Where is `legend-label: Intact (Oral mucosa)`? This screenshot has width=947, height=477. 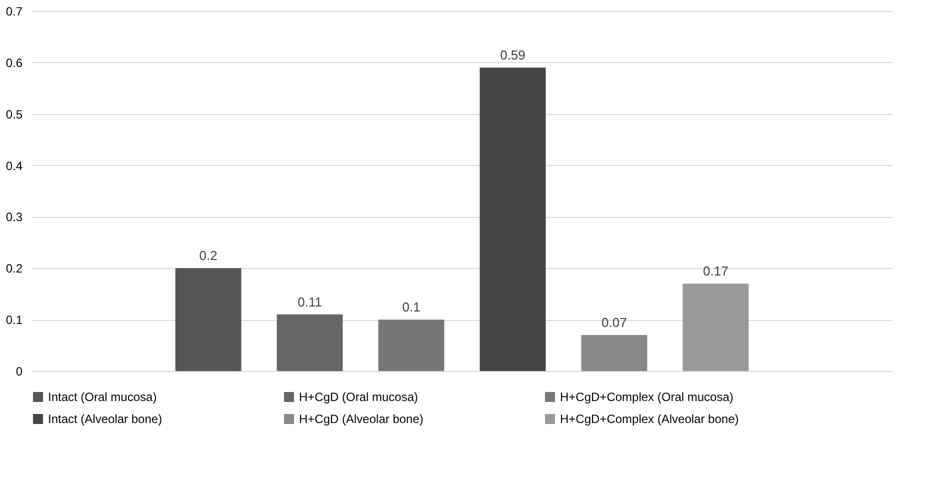
legend-label: Intact (Oral mucosa) is located at coordinates (102, 397).